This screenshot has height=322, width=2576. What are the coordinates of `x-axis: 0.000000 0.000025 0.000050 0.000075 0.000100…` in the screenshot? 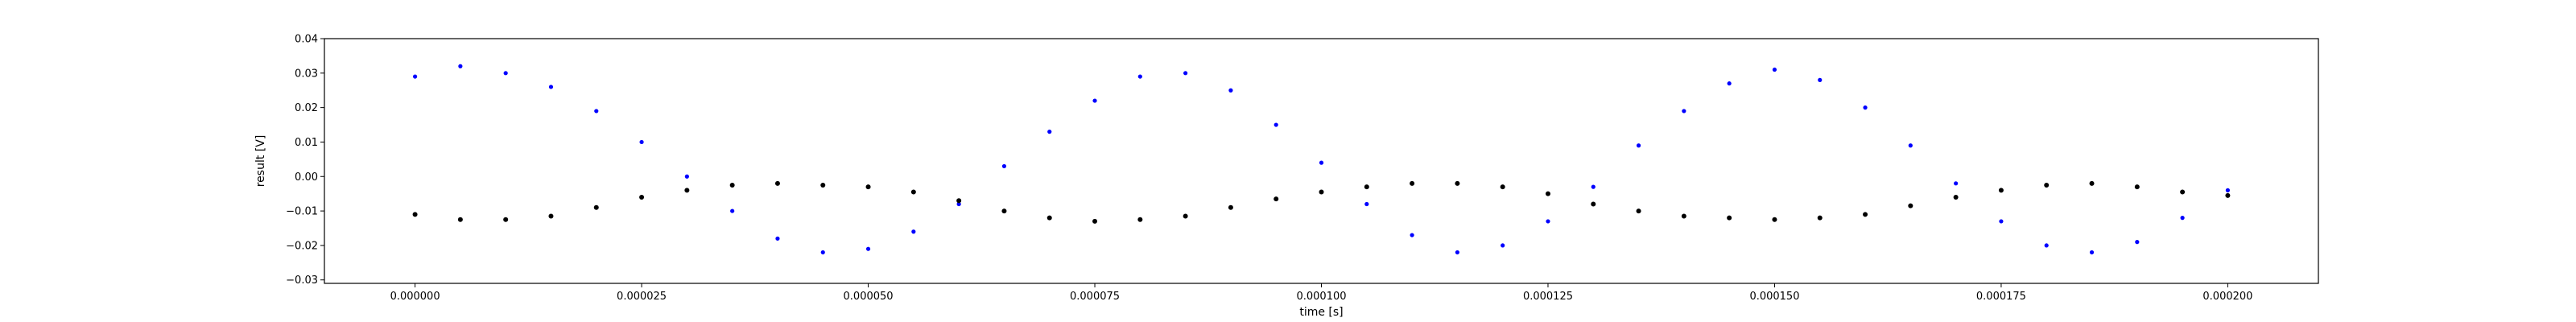 It's located at (1321, 293).